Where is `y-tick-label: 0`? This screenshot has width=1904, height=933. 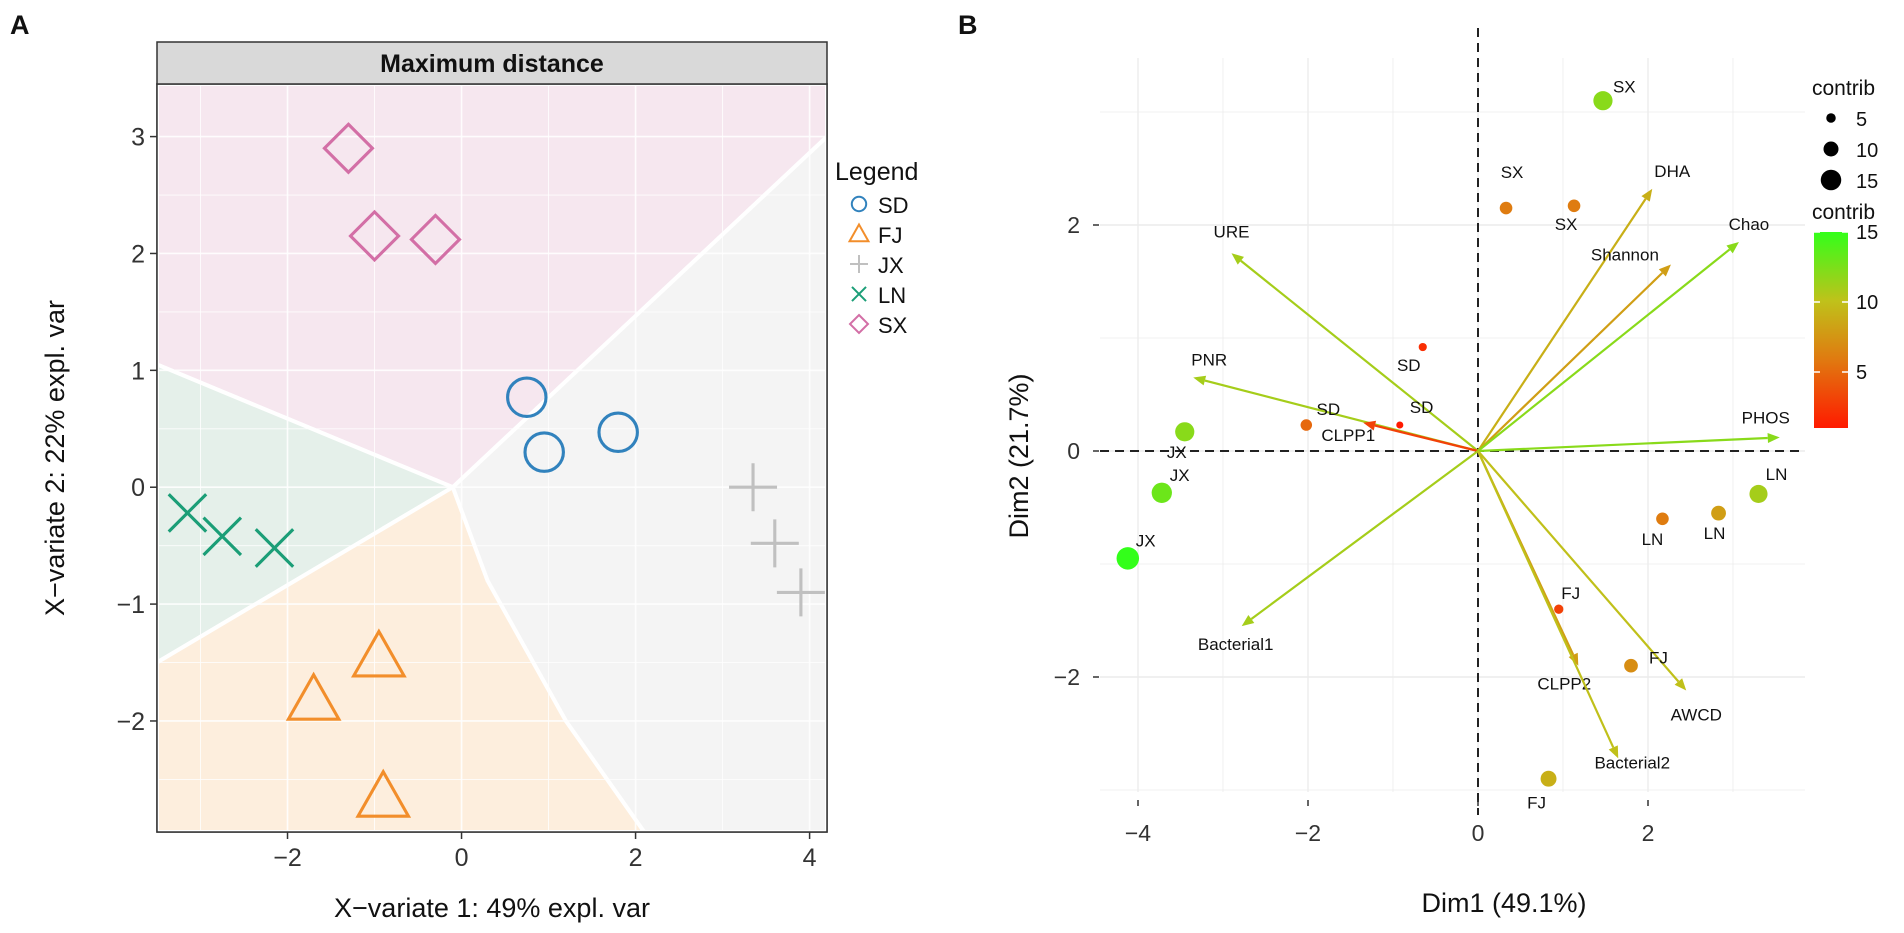
y-tick-label: 0 is located at coordinates (138, 488).